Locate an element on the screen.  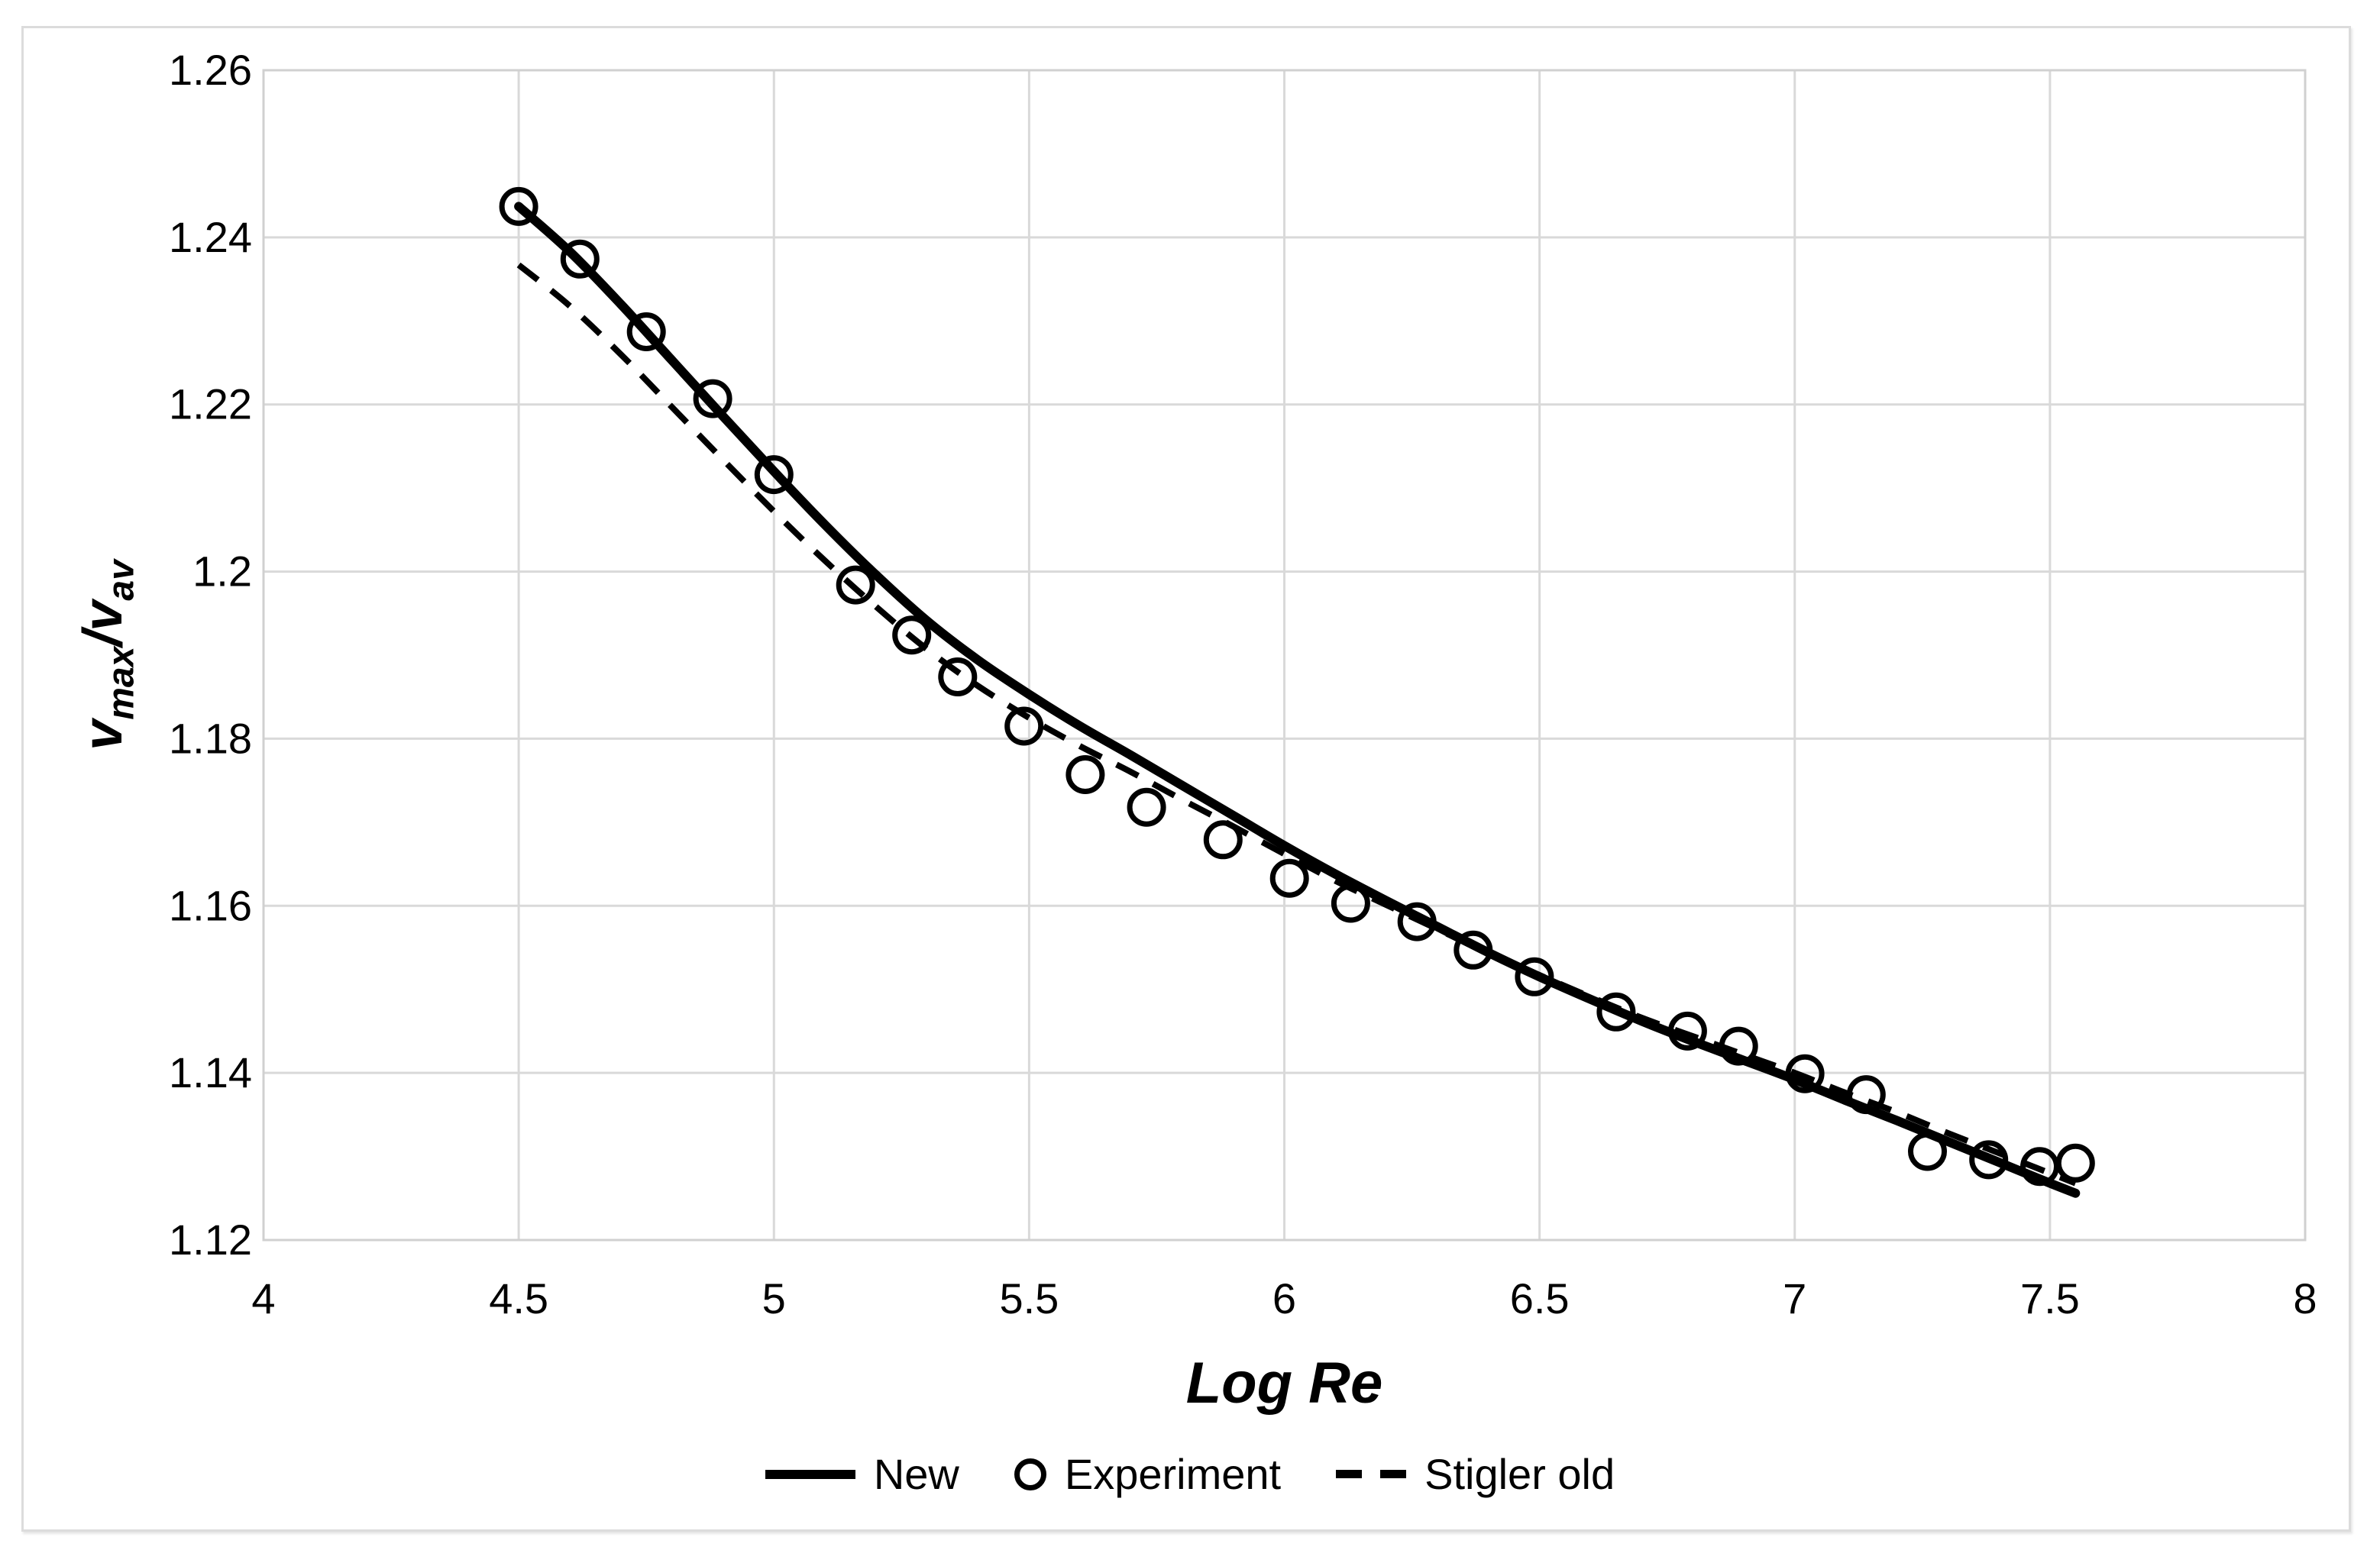
y-tick-label: 1.16 is located at coordinates (211, 905).